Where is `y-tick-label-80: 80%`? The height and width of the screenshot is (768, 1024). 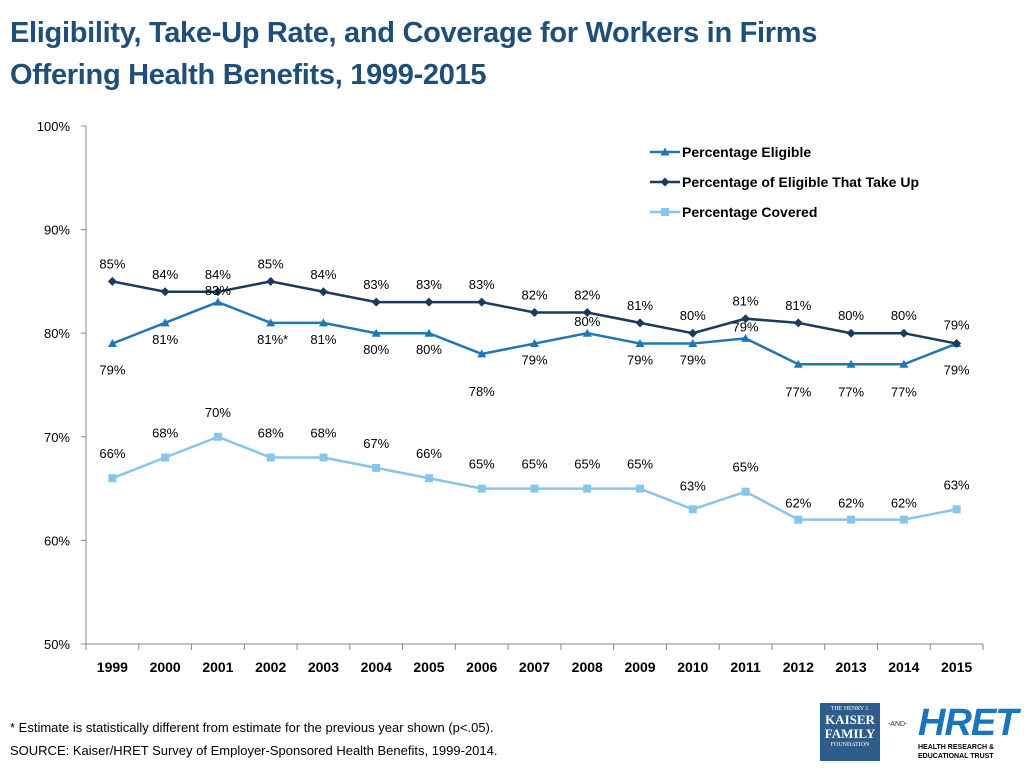
y-tick-label-80: 80% is located at coordinates (57, 333).